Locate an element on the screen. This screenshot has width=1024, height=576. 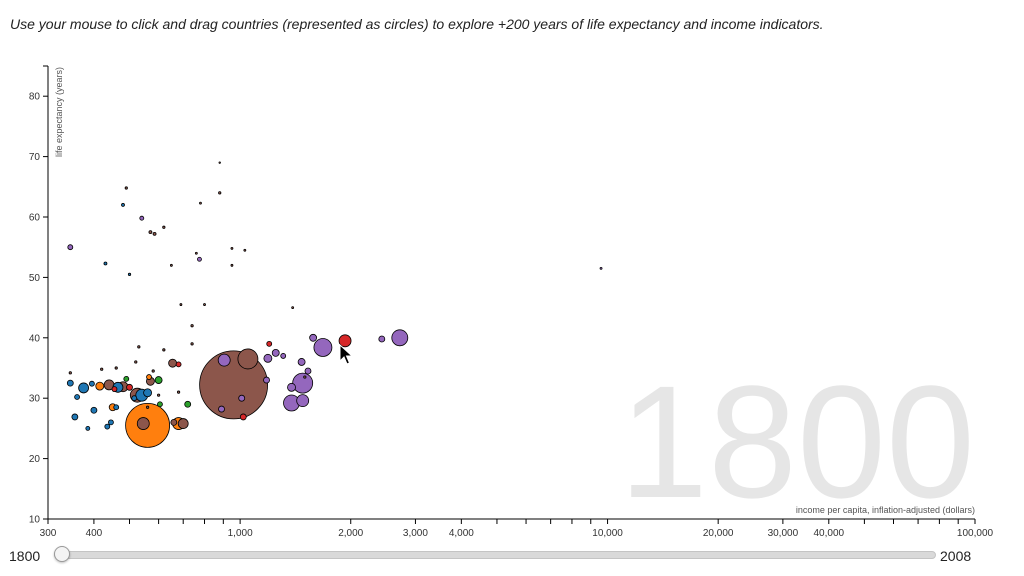
x-tick-label: 2,000 is located at coordinates (350, 533).